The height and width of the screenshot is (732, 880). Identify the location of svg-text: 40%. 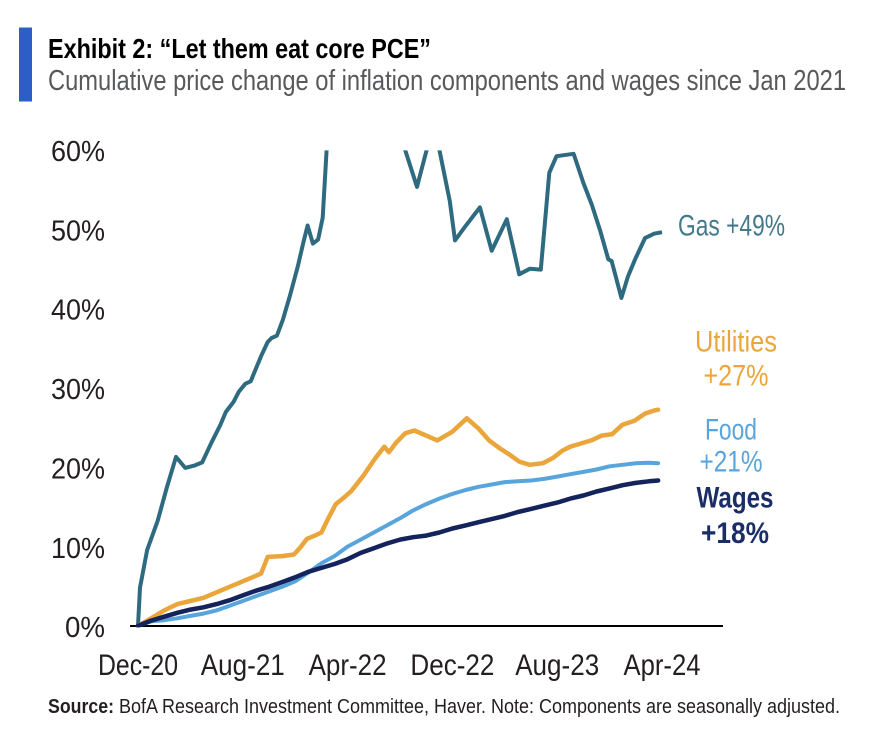
(78, 311).